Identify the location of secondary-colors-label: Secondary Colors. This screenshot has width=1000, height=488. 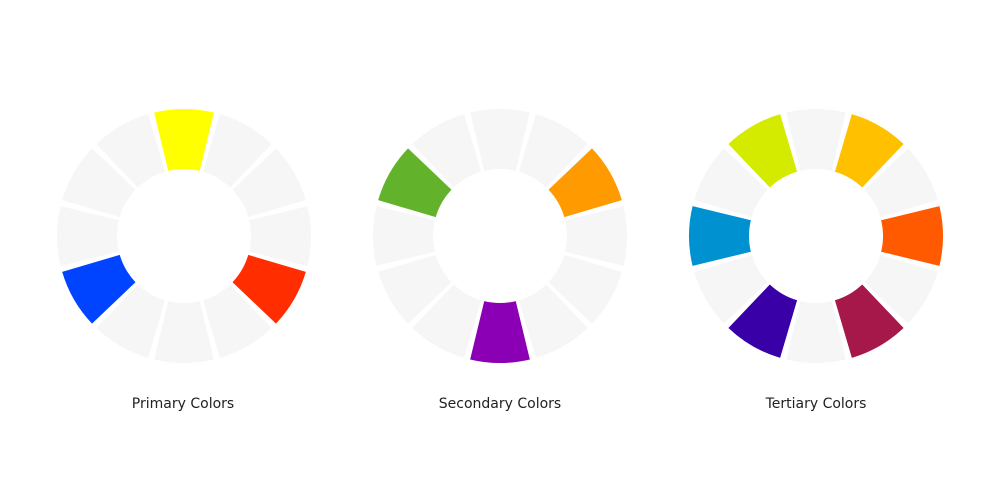
(500, 404).